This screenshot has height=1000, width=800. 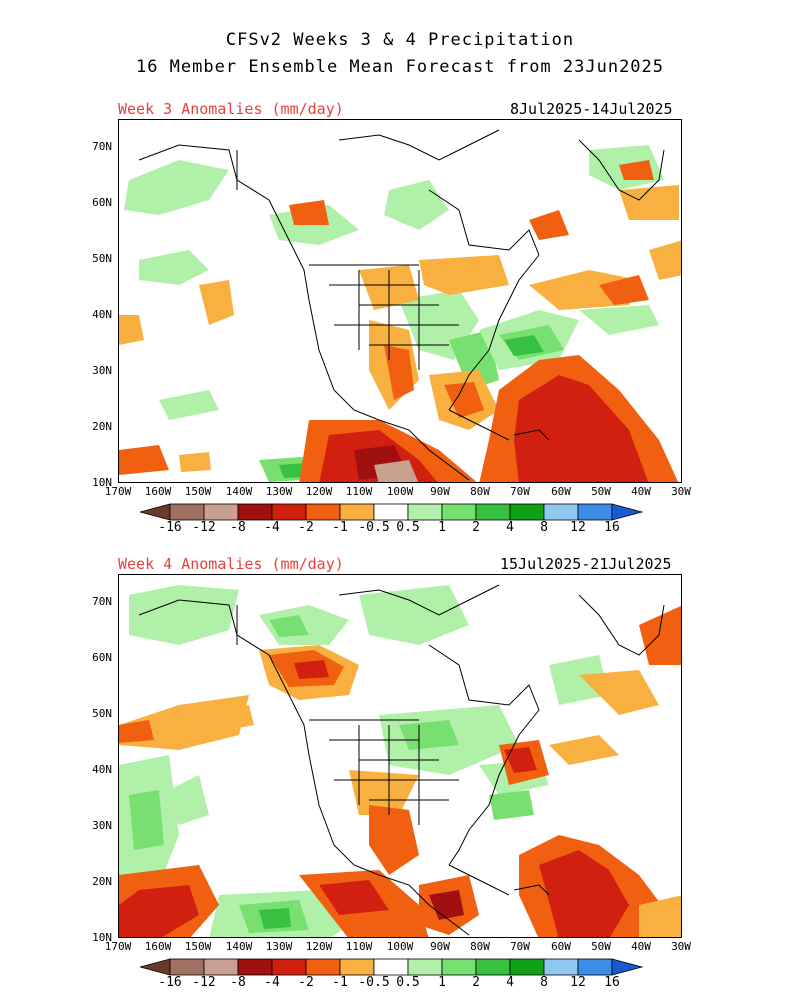 What do you see at coordinates (510, 982) in the screenshot?
I see `colorbar-label: 4` at bounding box center [510, 982].